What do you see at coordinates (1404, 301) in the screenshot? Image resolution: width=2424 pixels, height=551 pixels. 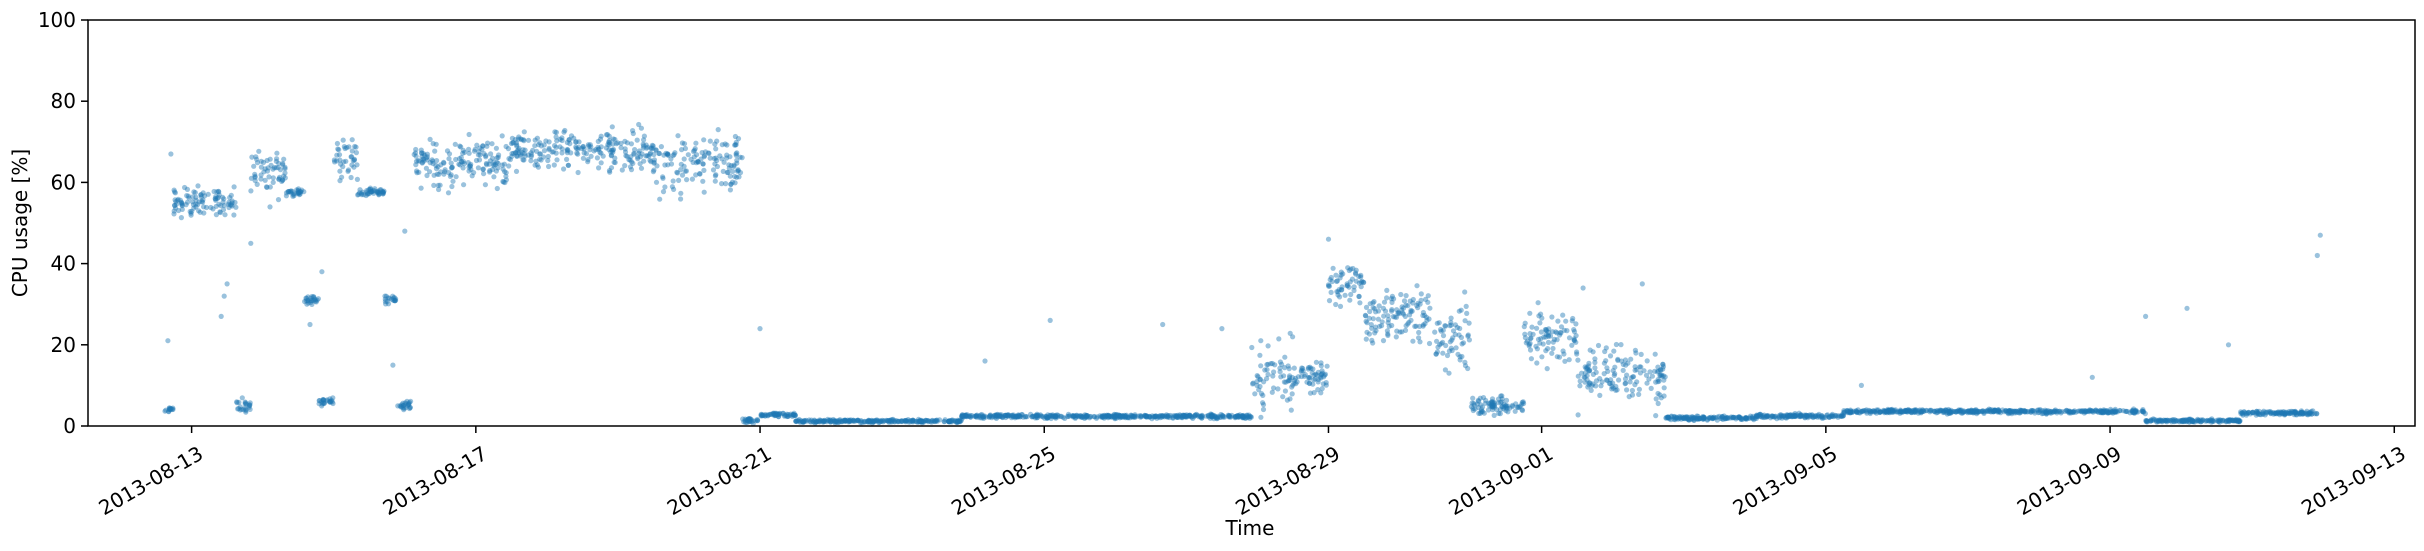 I see `data-point-1976` at bounding box center [1404, 301].